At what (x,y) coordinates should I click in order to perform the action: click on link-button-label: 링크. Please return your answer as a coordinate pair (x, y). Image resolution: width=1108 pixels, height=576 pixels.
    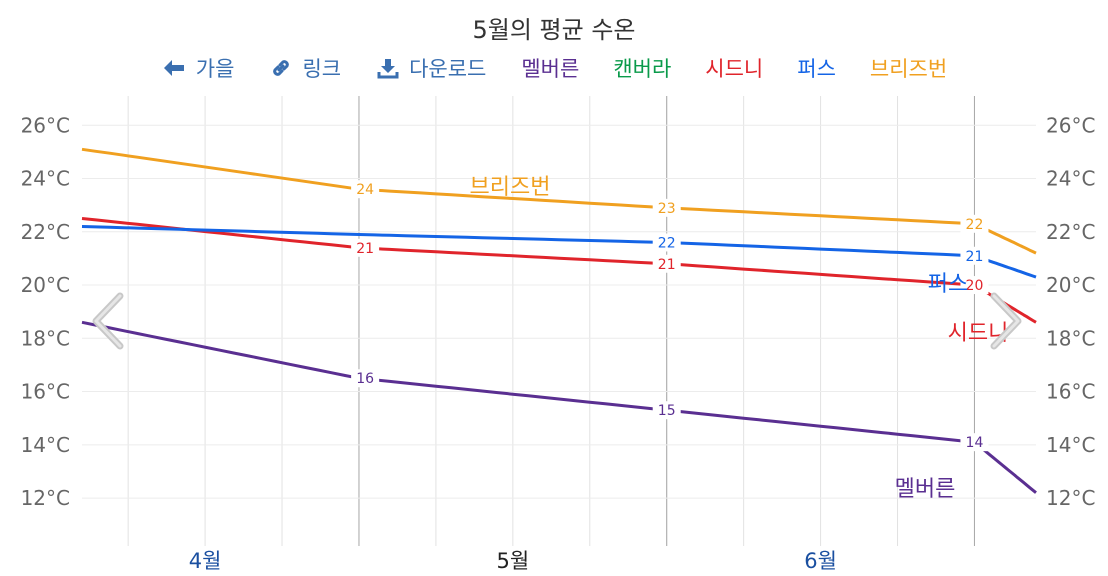
    Looking at the image, I should click on (322, 69).